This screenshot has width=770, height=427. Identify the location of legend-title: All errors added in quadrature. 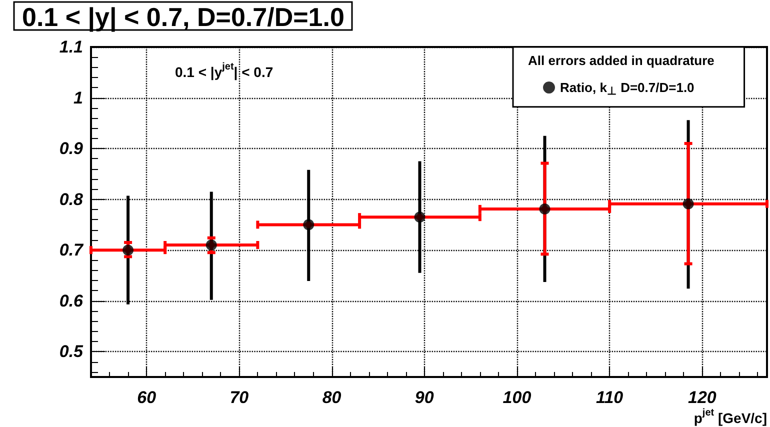
(621, 60).